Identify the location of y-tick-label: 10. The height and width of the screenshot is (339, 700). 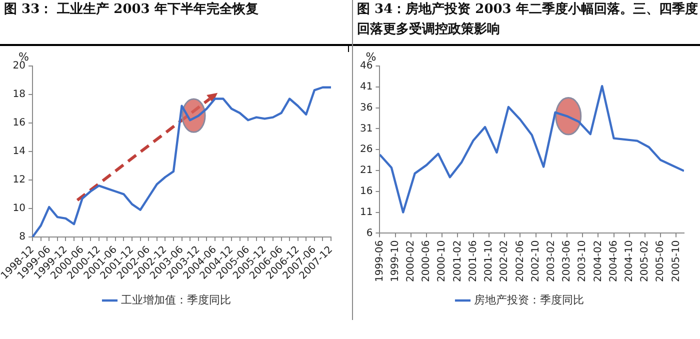
(19, 208).